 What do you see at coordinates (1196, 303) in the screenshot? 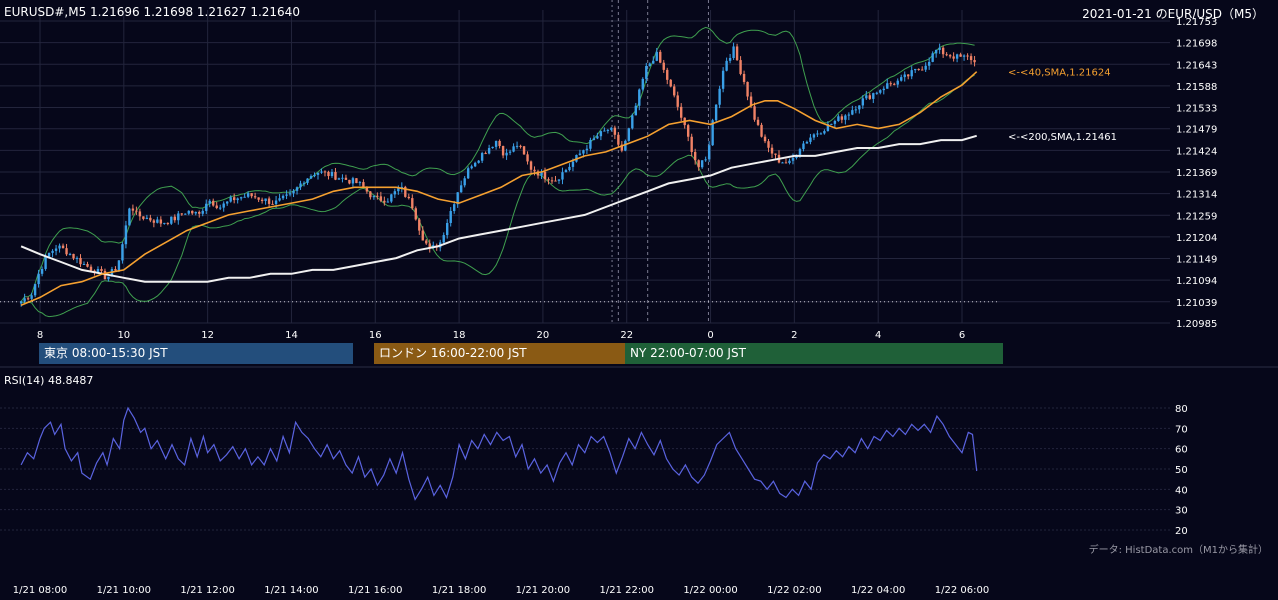
I see `price-tick-label: 1.21039` at bounding box center [1196, 303].